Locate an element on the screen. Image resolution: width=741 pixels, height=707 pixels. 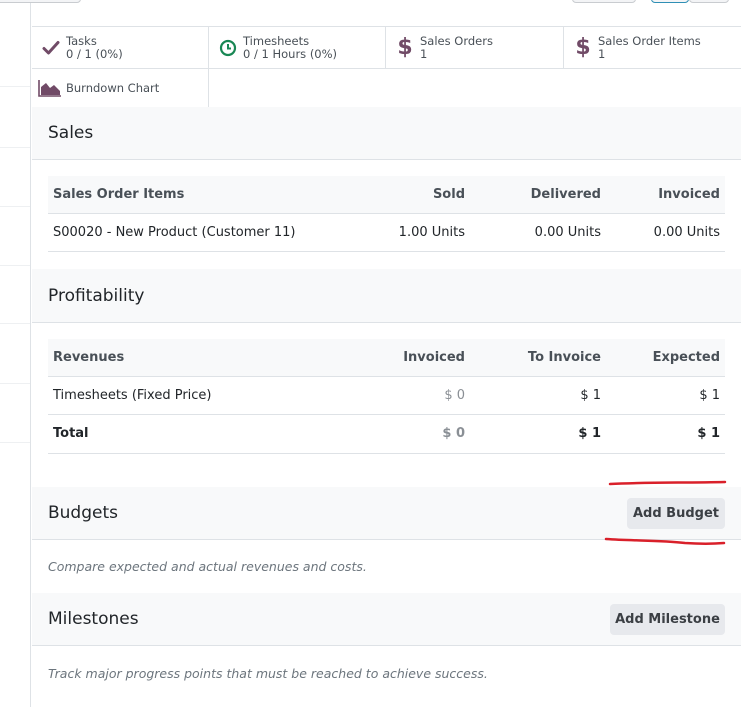
area-chart-icon is located at coordinates (50, 88).